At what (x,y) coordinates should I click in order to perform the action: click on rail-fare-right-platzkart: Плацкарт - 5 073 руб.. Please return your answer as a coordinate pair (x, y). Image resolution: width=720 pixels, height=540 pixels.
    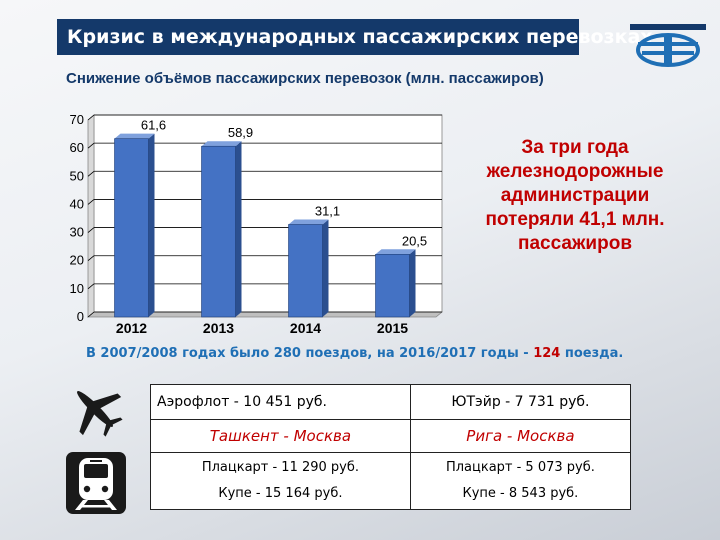
    Looking at the image, I should click on (520, 467).